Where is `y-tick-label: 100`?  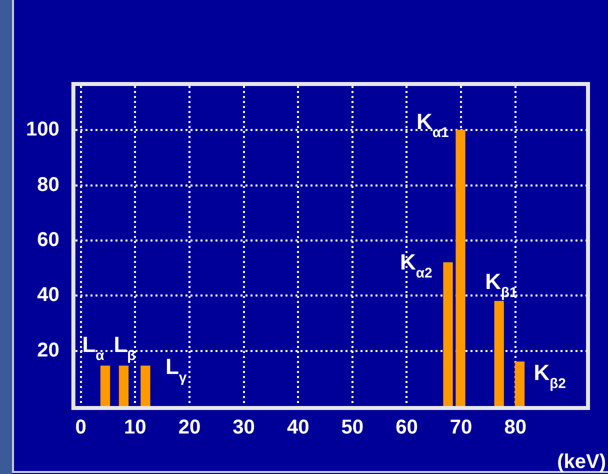
y-tick-label: 100 is located at coordinates (43, 129).